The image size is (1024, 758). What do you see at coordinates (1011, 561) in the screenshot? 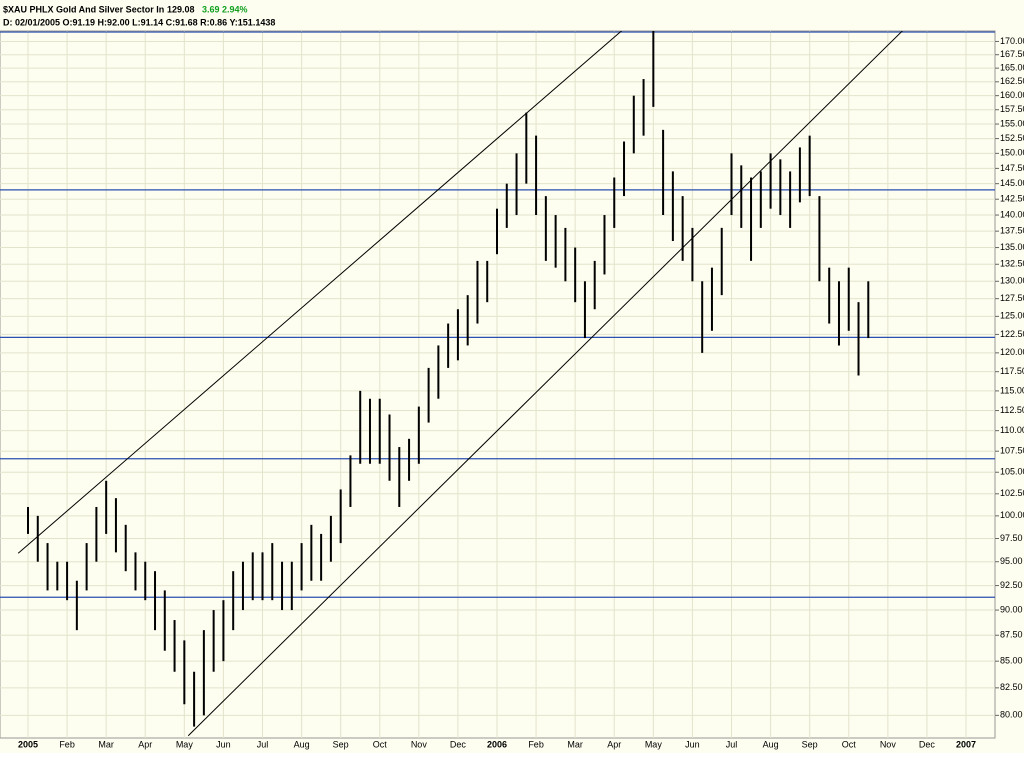
I see `y-tick-label: 95.00` at bounding box center [1011, 561].